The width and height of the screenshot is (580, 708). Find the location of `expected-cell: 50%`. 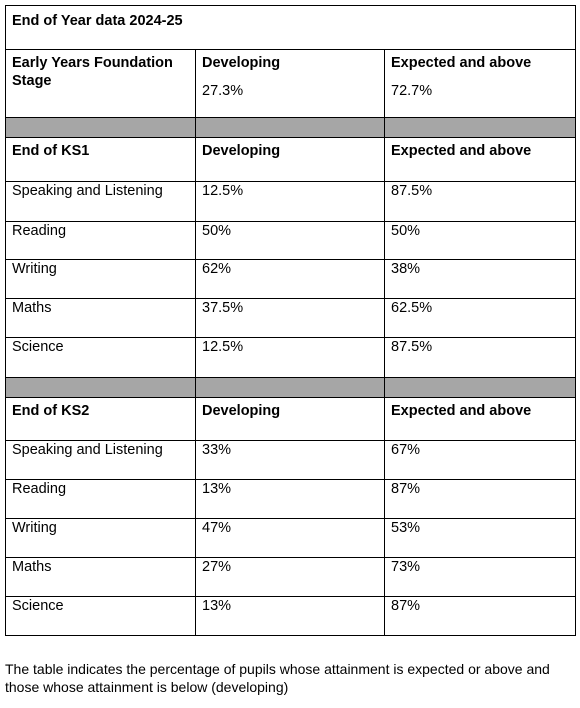

expected-cell: 50% is located at coordinates (480, 240).